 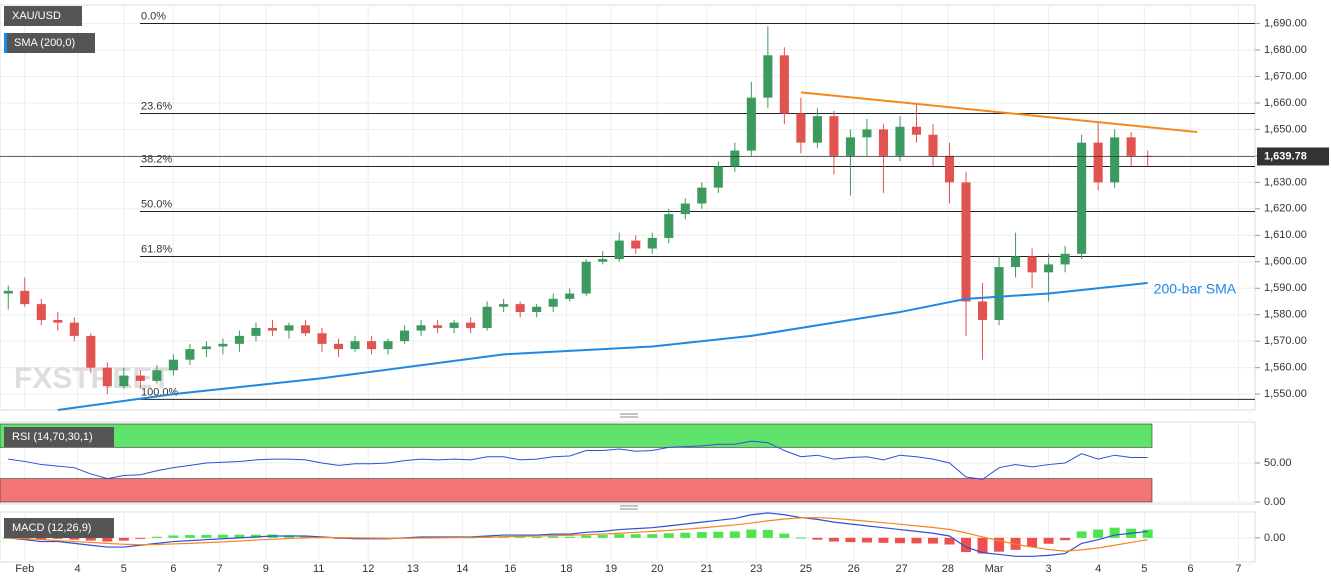 I want to click on x-tick-label: 5, so click(x=1144, y=569).